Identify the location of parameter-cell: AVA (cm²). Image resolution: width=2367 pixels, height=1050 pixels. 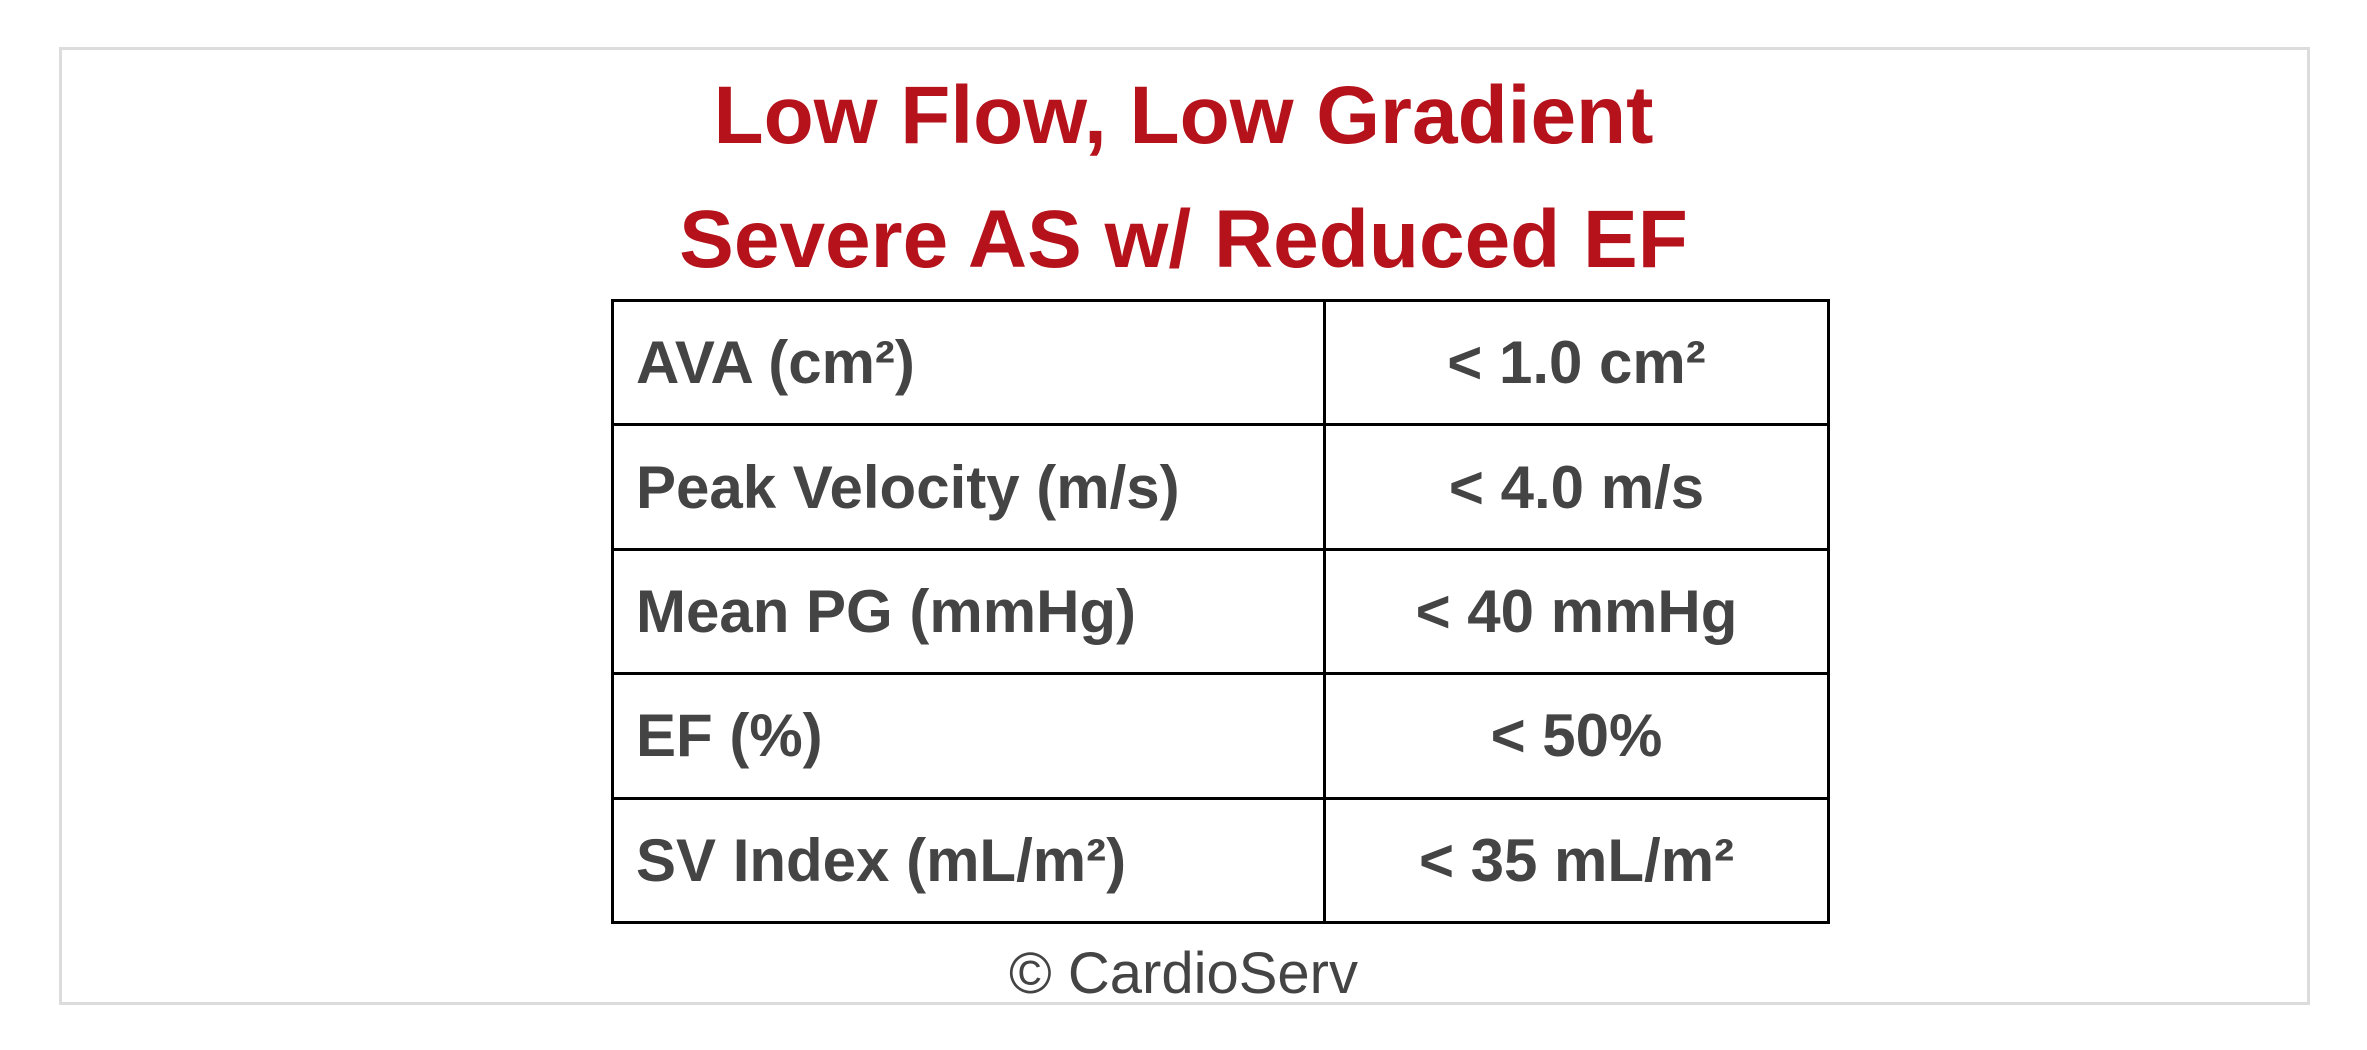
(968, 362).